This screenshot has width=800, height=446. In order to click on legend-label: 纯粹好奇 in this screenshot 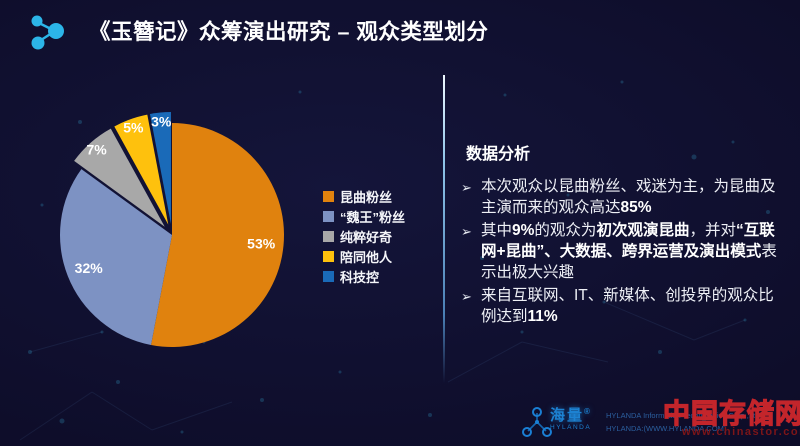, I will do `click(366, 237)`.